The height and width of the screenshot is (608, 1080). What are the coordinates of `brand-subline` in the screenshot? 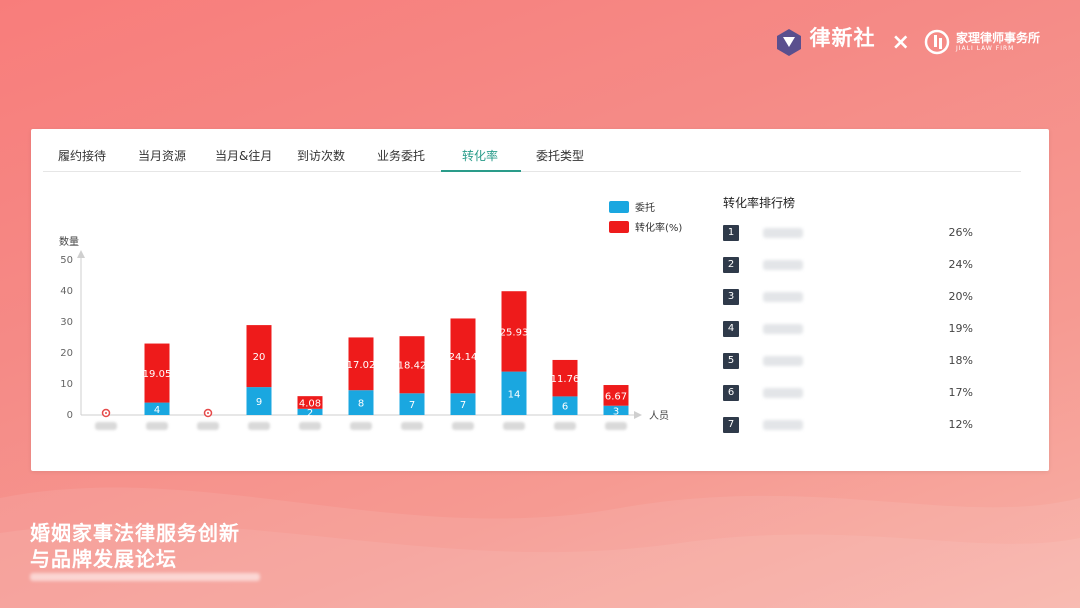 It's located at (840, 54).